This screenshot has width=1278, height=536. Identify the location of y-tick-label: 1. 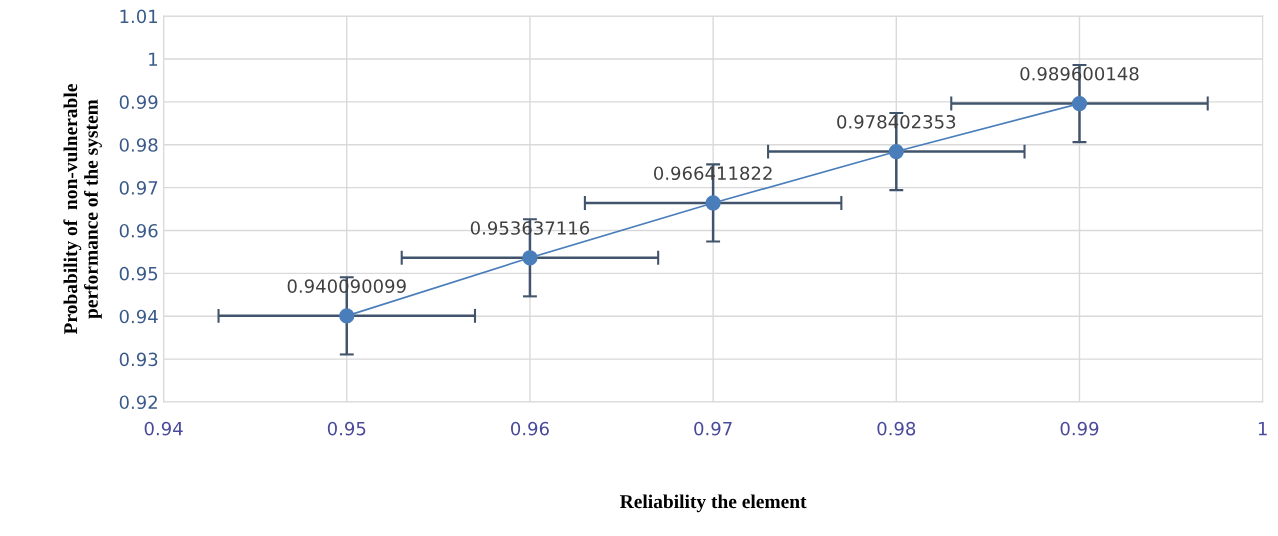
(153, 59).